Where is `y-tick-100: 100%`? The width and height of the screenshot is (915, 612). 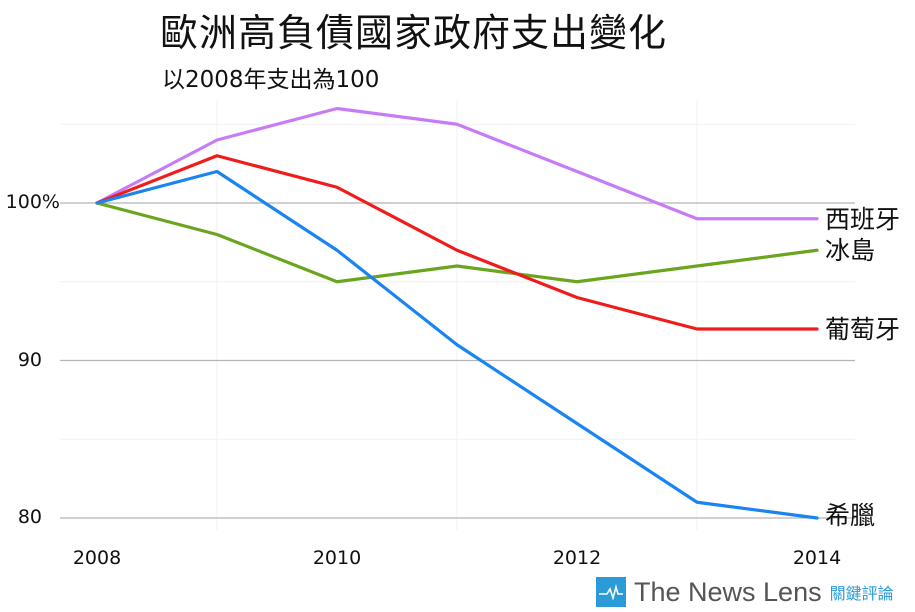 y-tick-100: 100% is located at coordinates (32, 202).